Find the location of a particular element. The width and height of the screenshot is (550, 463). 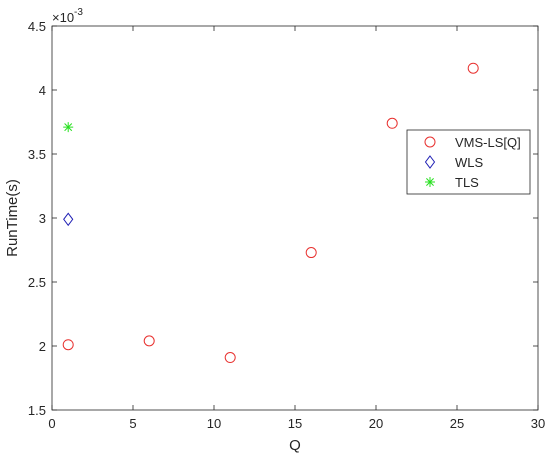

legend-box is located at coordinates (468, 162).